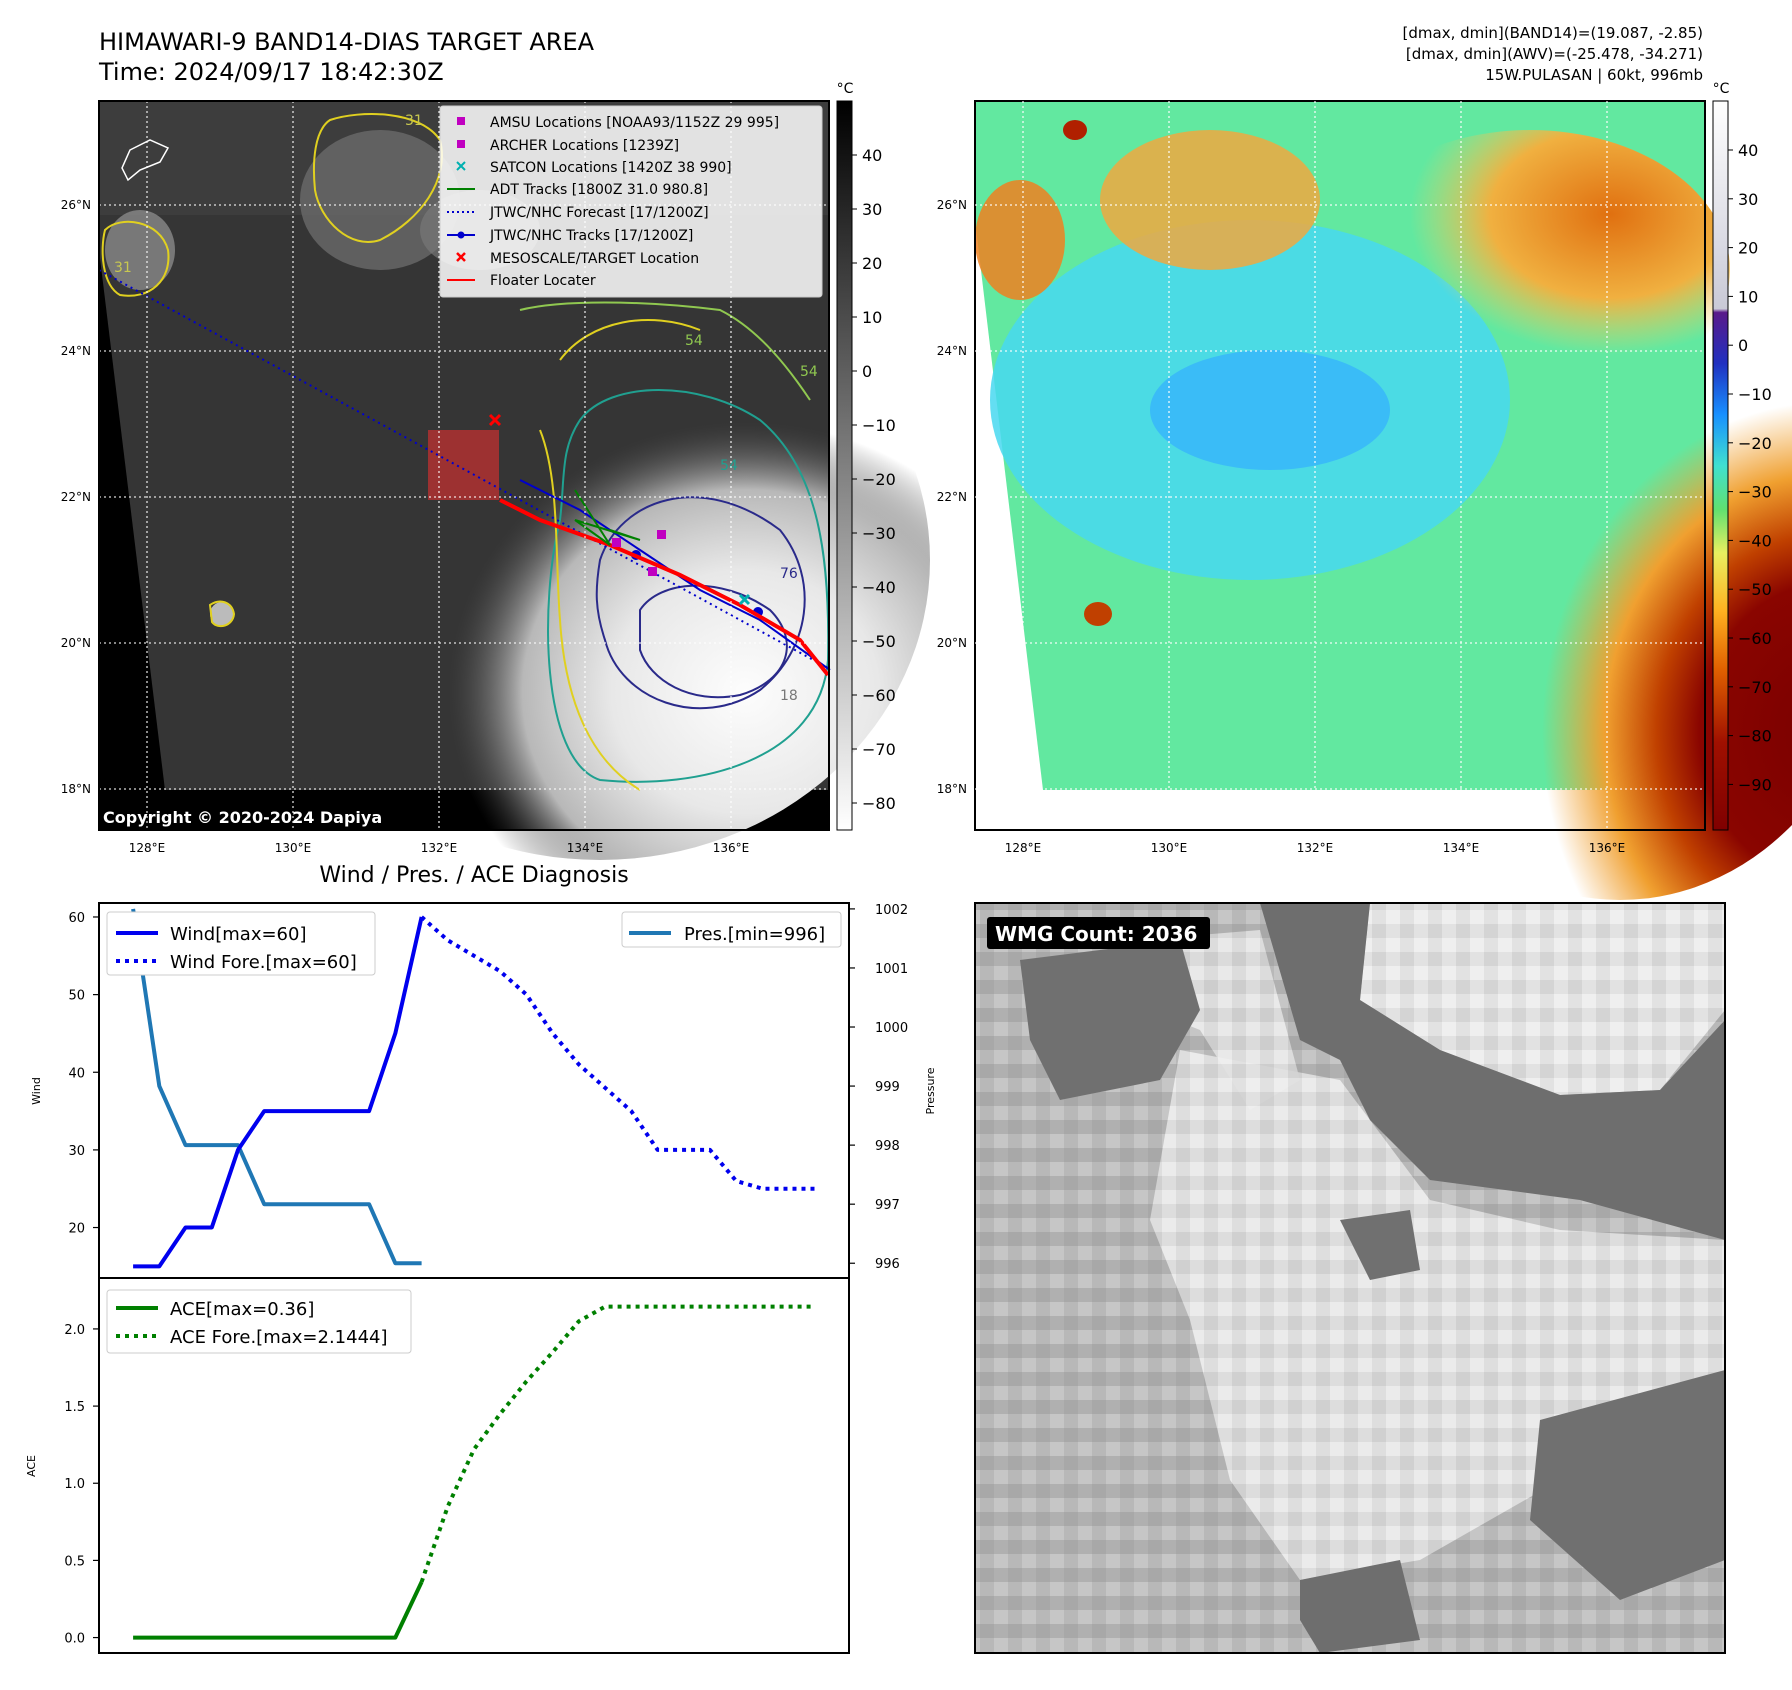 The width and height of the screenshot is (1792, 1690). What do you see at coordinates (377, 178) in the screenshot?
I see `contour-yellow-north` at bounding box center [377, 178].